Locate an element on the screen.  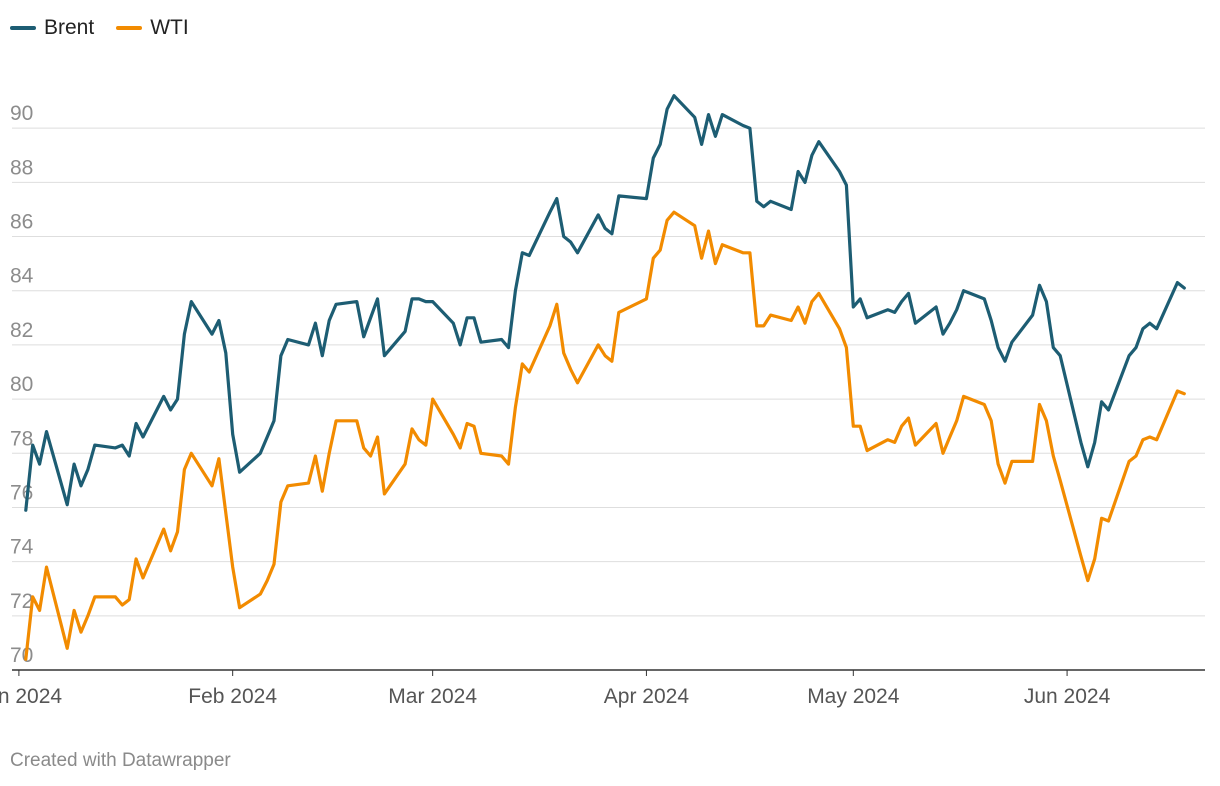
legend-swatch-wti is located at coordinates (129, 28).